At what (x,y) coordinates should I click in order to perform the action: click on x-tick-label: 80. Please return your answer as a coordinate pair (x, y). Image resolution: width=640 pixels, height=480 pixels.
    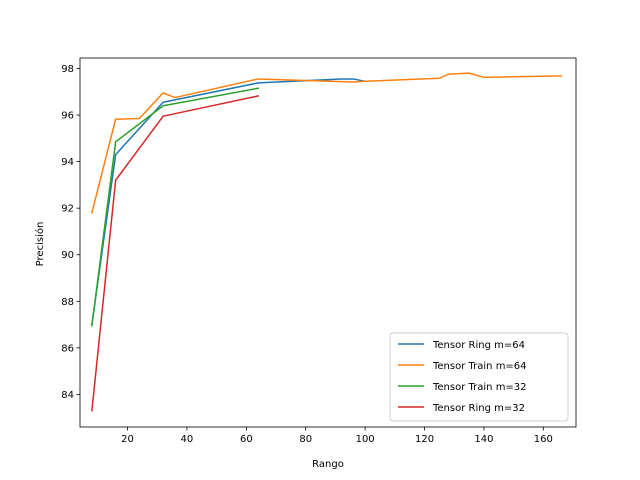
    Looking at the image, I should click on (305, 439).